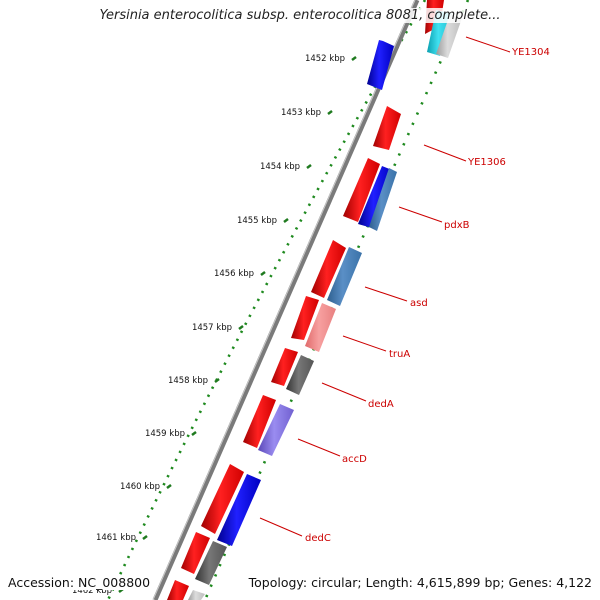 This screenshot has height=600, width=600. I want to click on gene-label: YE1306, so click(486, 162).